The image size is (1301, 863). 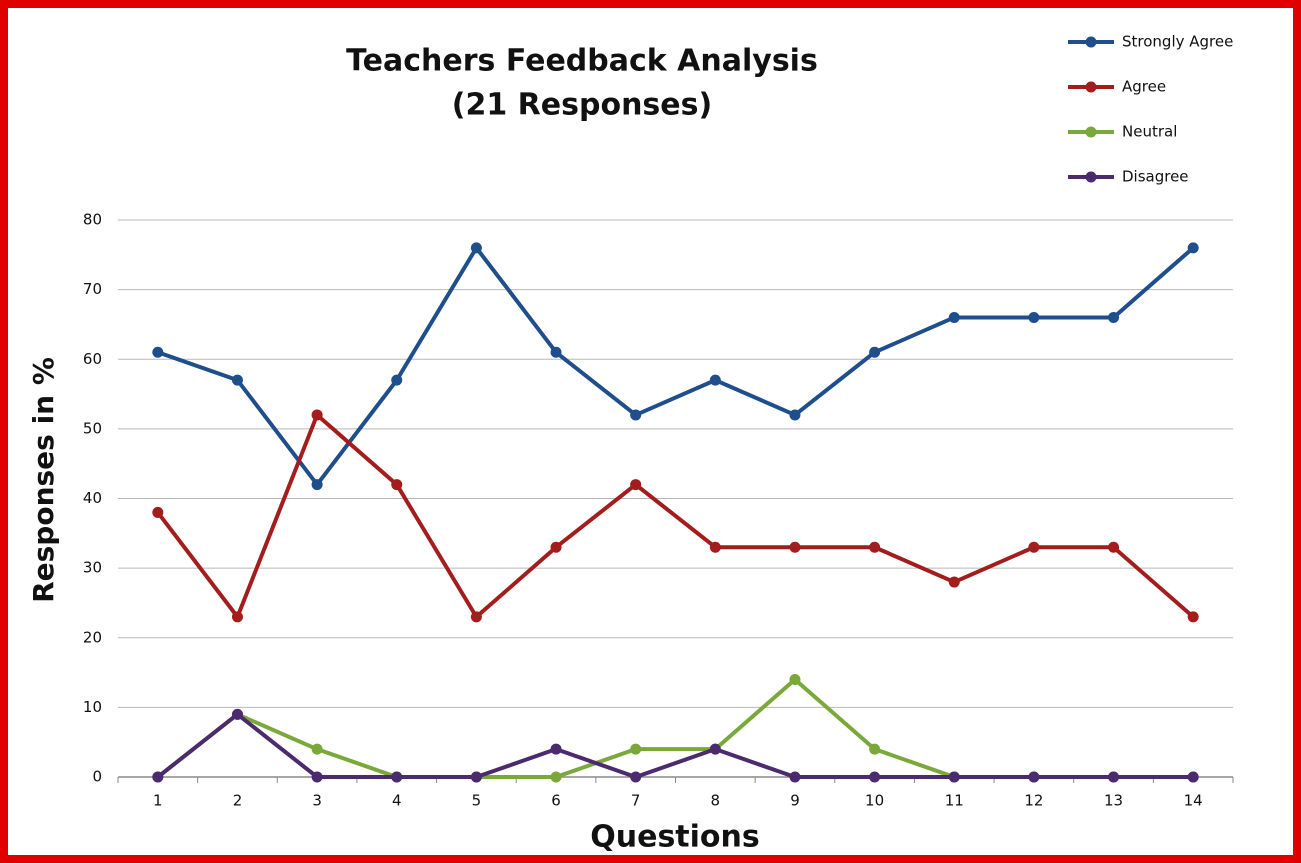 What do you see at coordinates (92, 568) in the screenshot?
I see `y-tick-label: 30` at bounding box center [92, 568].